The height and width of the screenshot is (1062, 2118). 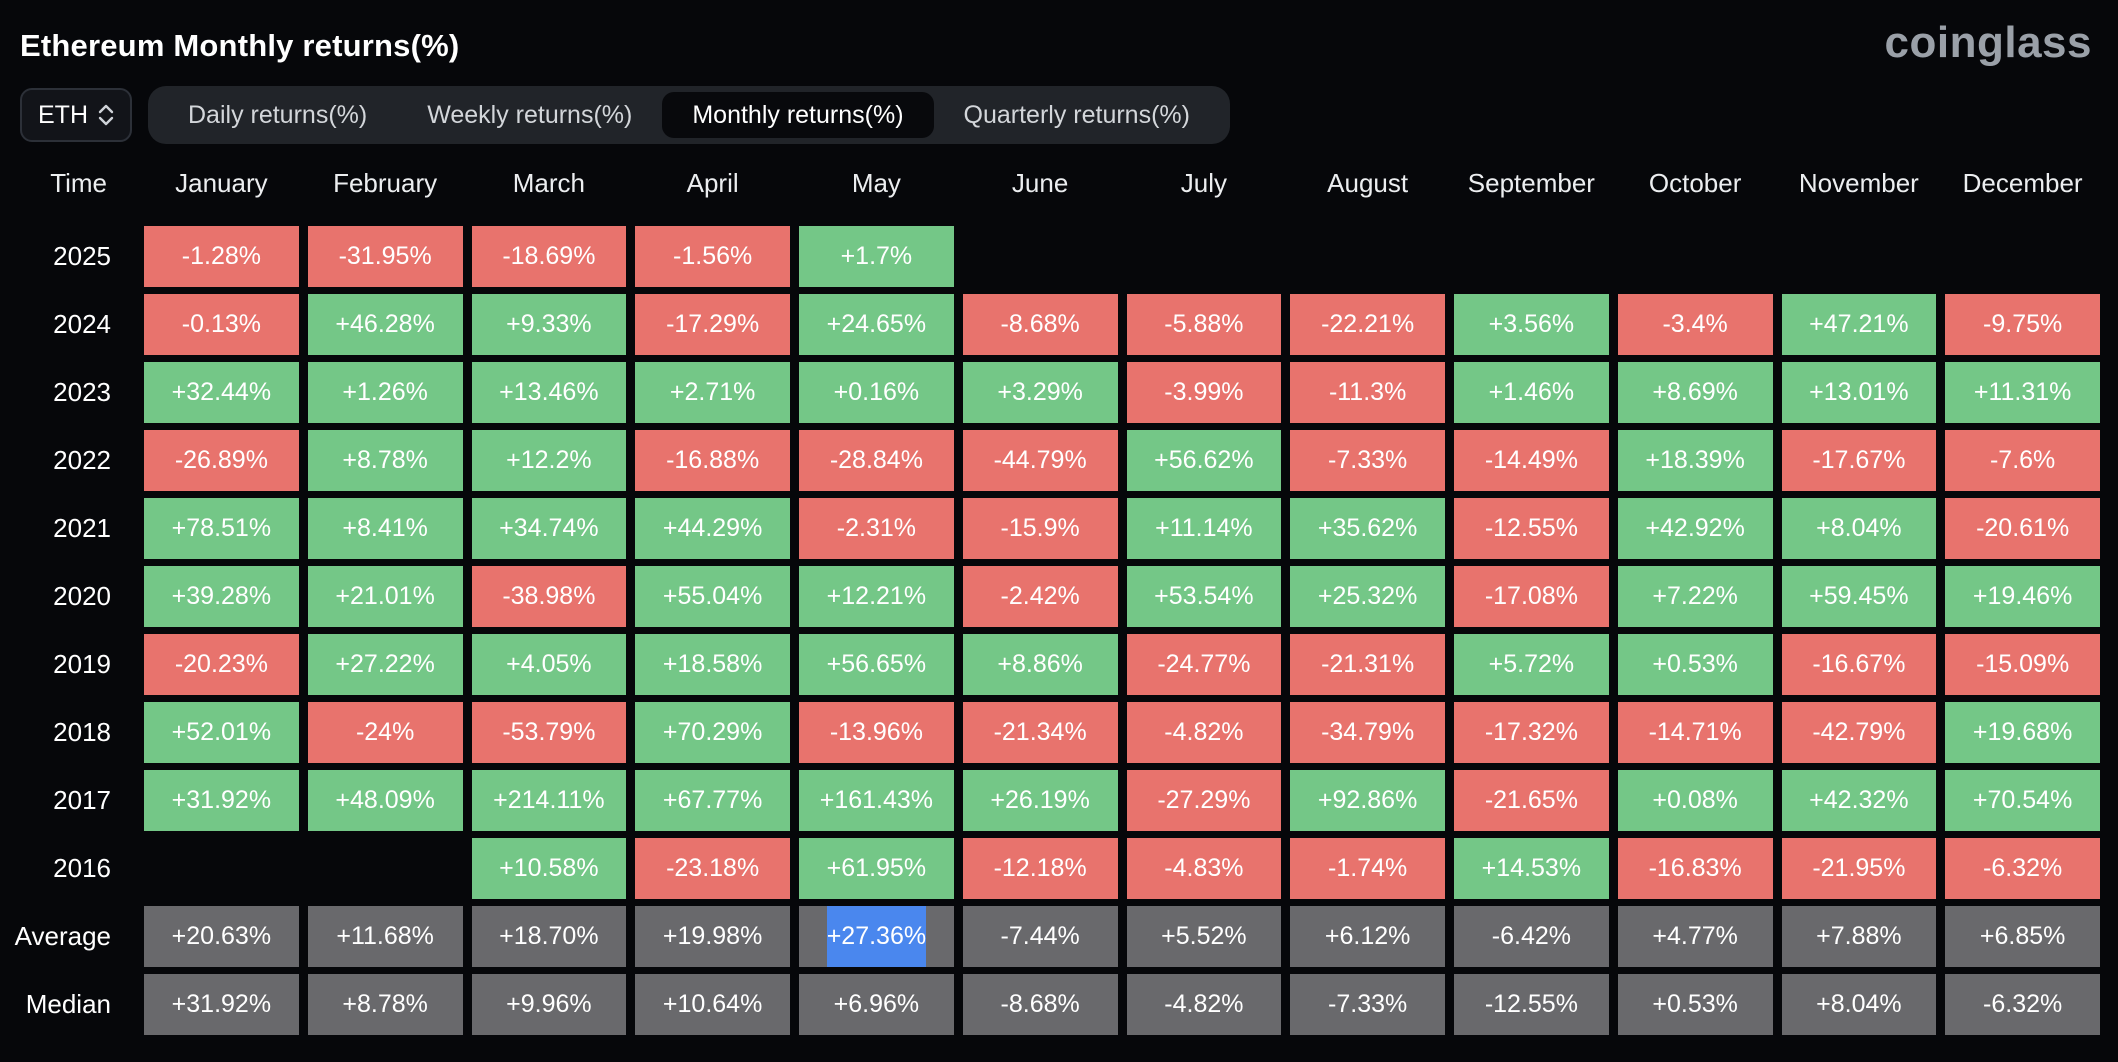 What do you see at coordinates (712, 596) in the screenshot?
I see `table-cell: +55.04%` at bounding box center [712, 596].